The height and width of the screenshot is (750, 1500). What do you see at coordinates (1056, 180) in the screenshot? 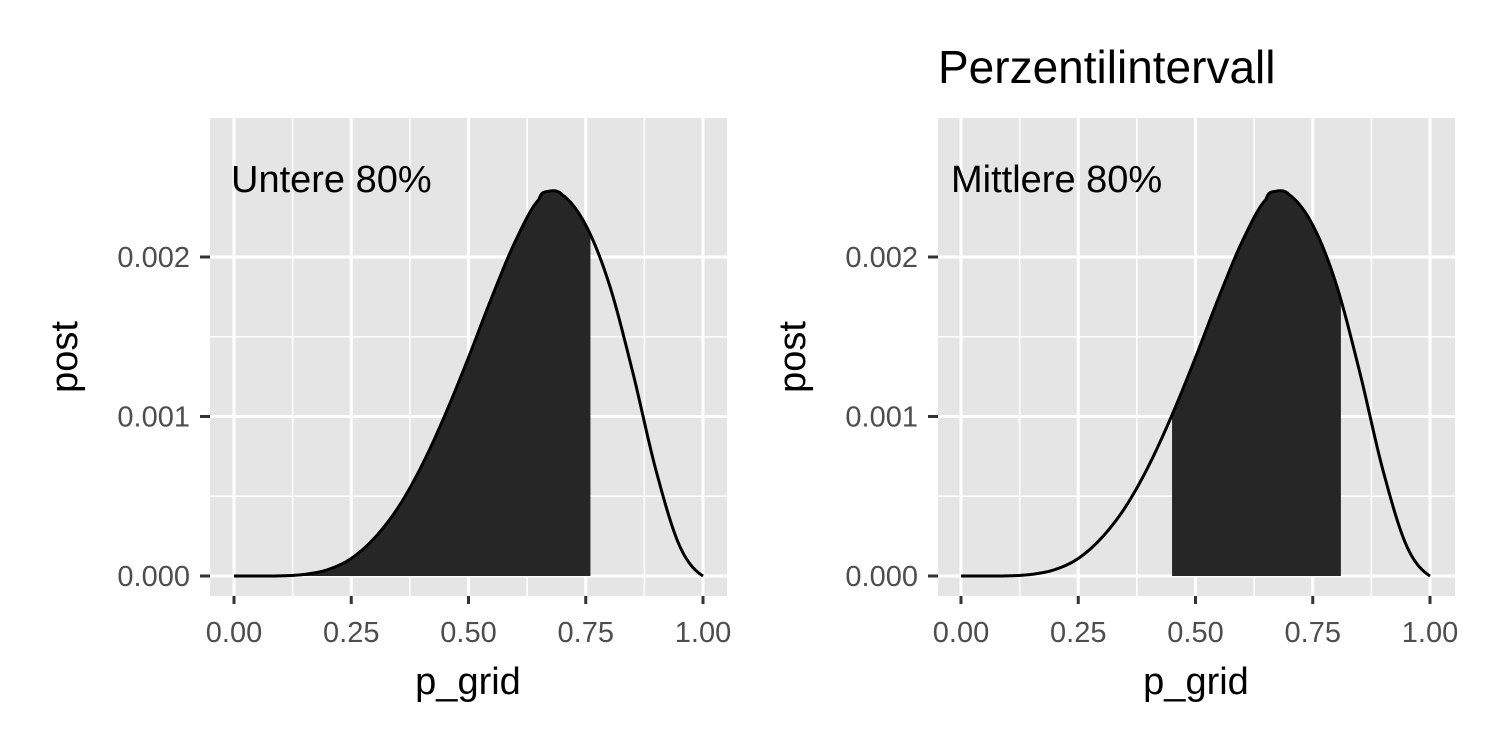
I see `annotation-label: Mittlere 80%` at bounding box center [1056, 180].